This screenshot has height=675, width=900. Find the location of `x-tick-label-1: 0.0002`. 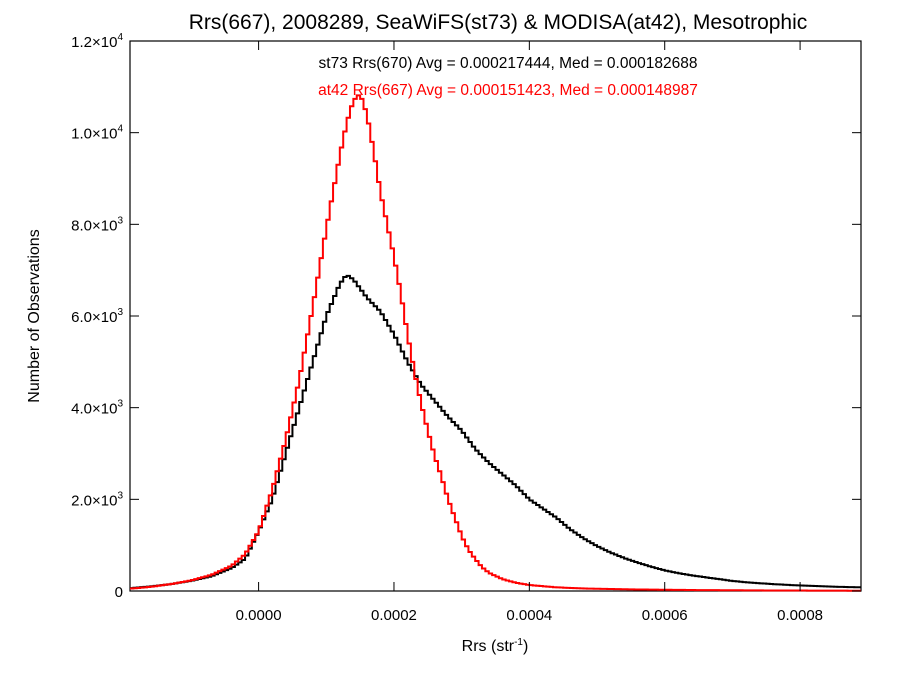

x-tick-label-1: 0.0002 is located at coordinates (394, 615).